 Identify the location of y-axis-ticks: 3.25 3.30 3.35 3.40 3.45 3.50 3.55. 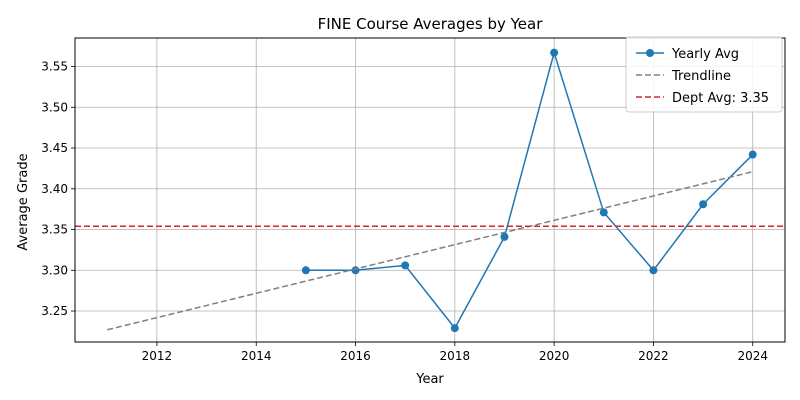
(58, 189).